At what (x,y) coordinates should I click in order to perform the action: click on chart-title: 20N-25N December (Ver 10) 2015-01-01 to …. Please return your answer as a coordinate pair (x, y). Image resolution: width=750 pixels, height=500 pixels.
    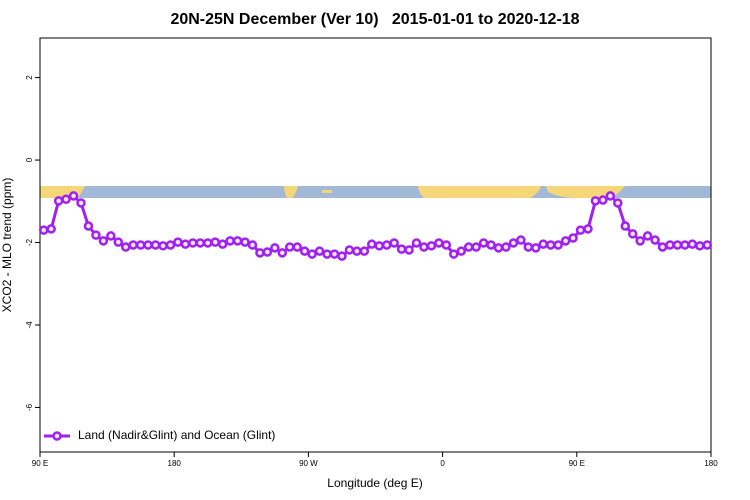
    Looking at the image, I should click on (374, 19).